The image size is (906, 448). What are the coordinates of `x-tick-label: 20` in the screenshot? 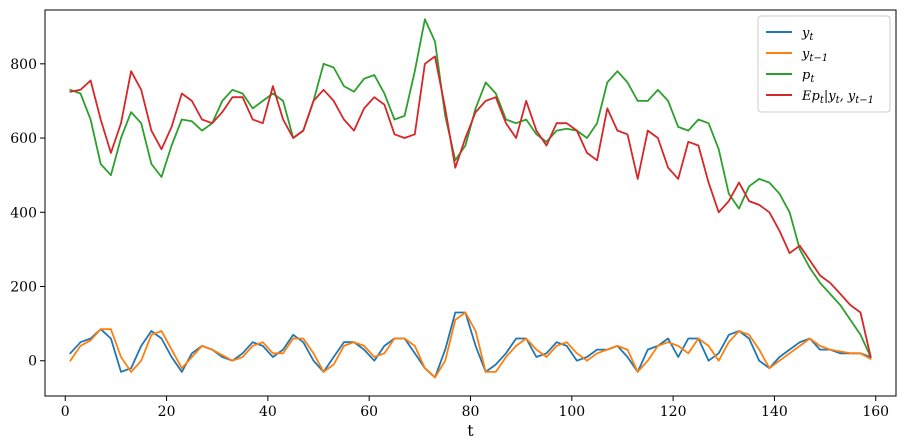 It's located at (167, 412).